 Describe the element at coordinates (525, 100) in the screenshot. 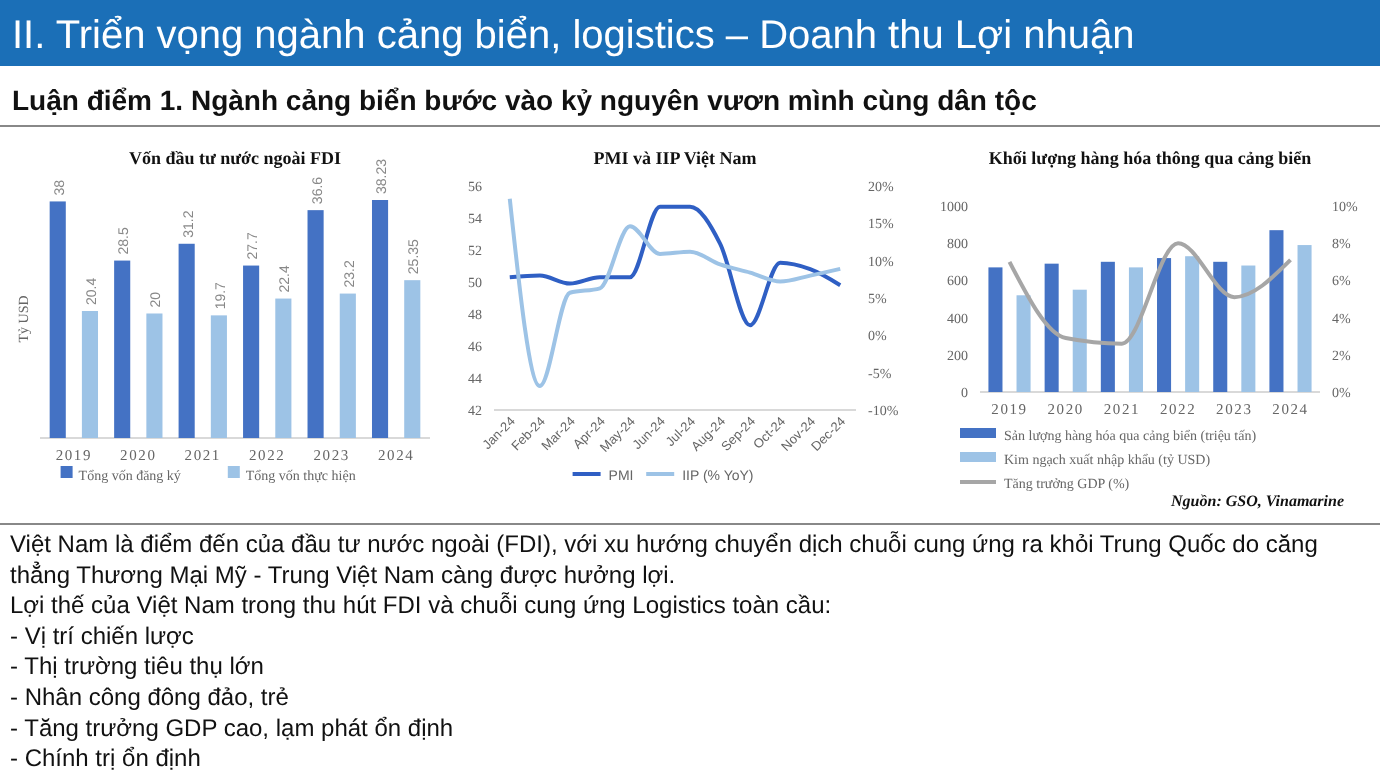

I see `text: Luận điểm 1. Ngành cảng biển bước vào kỷ nguyên vươn mình cùng dân tộc` at that location.